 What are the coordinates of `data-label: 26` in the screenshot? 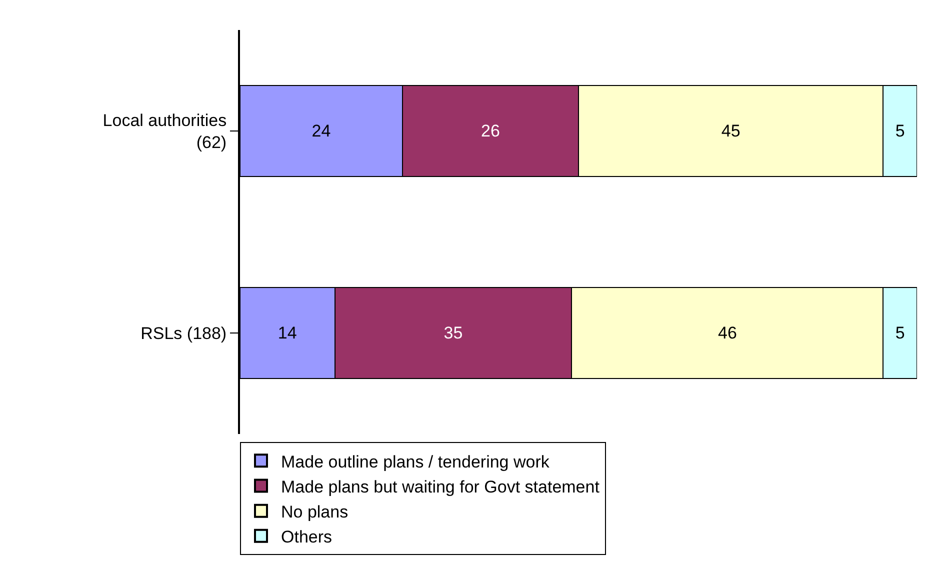 It's located at (490, 131).